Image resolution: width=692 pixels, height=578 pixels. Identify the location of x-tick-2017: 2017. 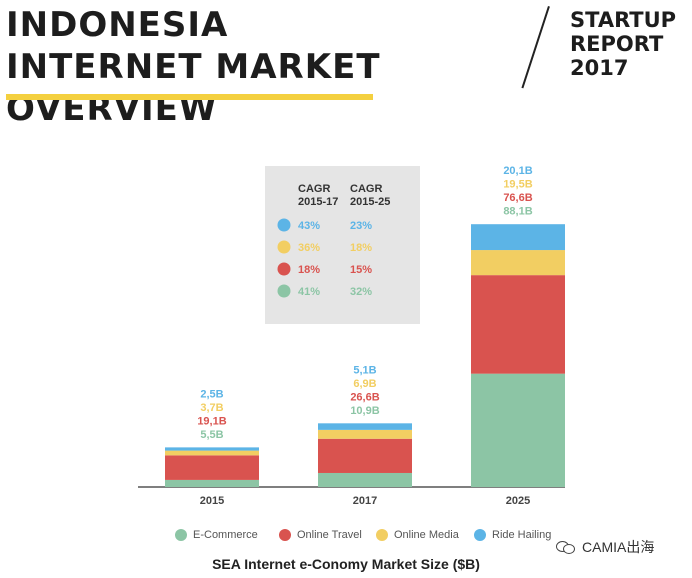
(365, 501).